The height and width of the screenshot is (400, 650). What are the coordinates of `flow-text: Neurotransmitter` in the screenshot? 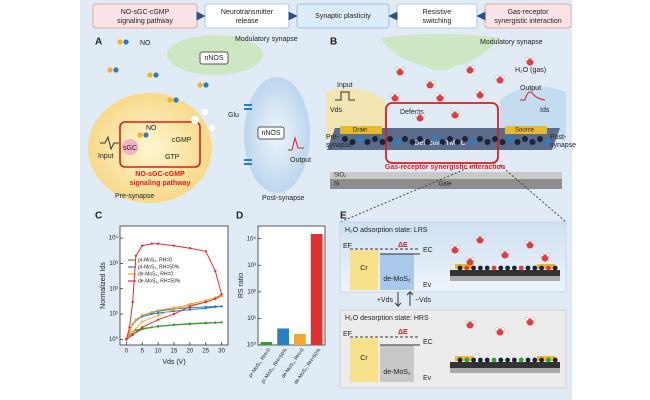 It's located at (247, 12).